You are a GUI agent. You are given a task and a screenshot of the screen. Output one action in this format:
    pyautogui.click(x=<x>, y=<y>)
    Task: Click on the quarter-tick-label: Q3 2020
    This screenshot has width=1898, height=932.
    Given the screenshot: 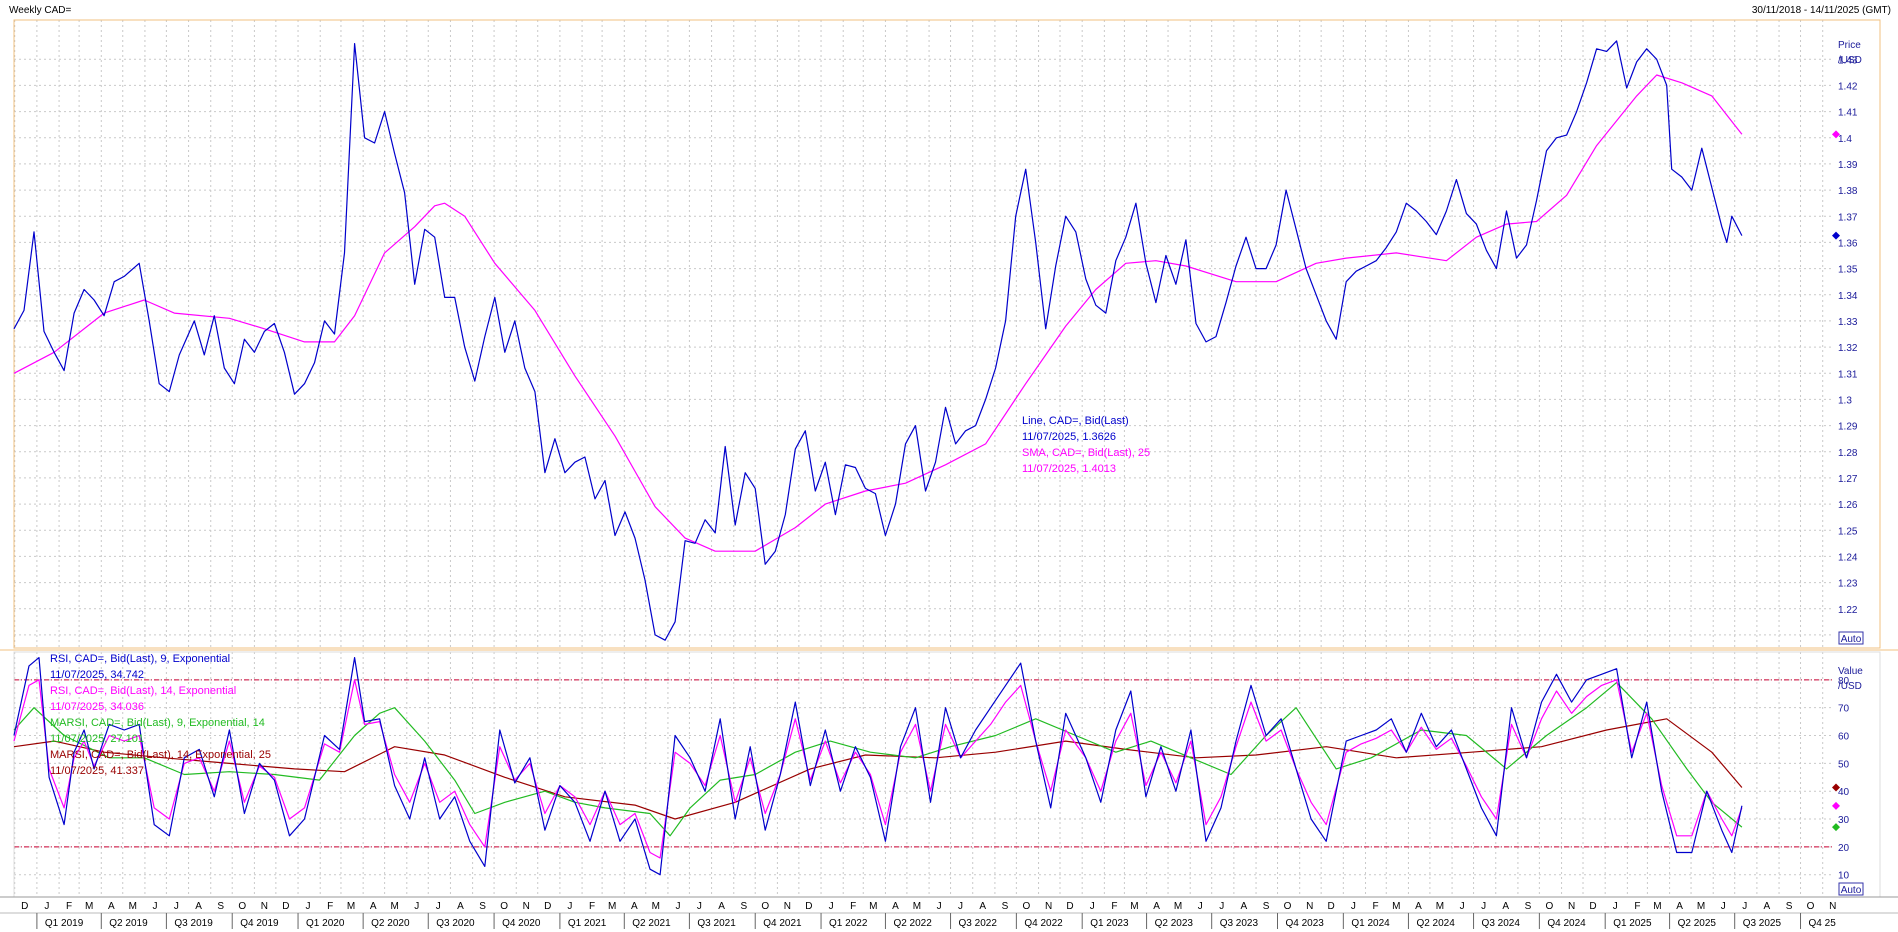 What is the action you would take?
    pyautogui.click(x=455, y=923)
    